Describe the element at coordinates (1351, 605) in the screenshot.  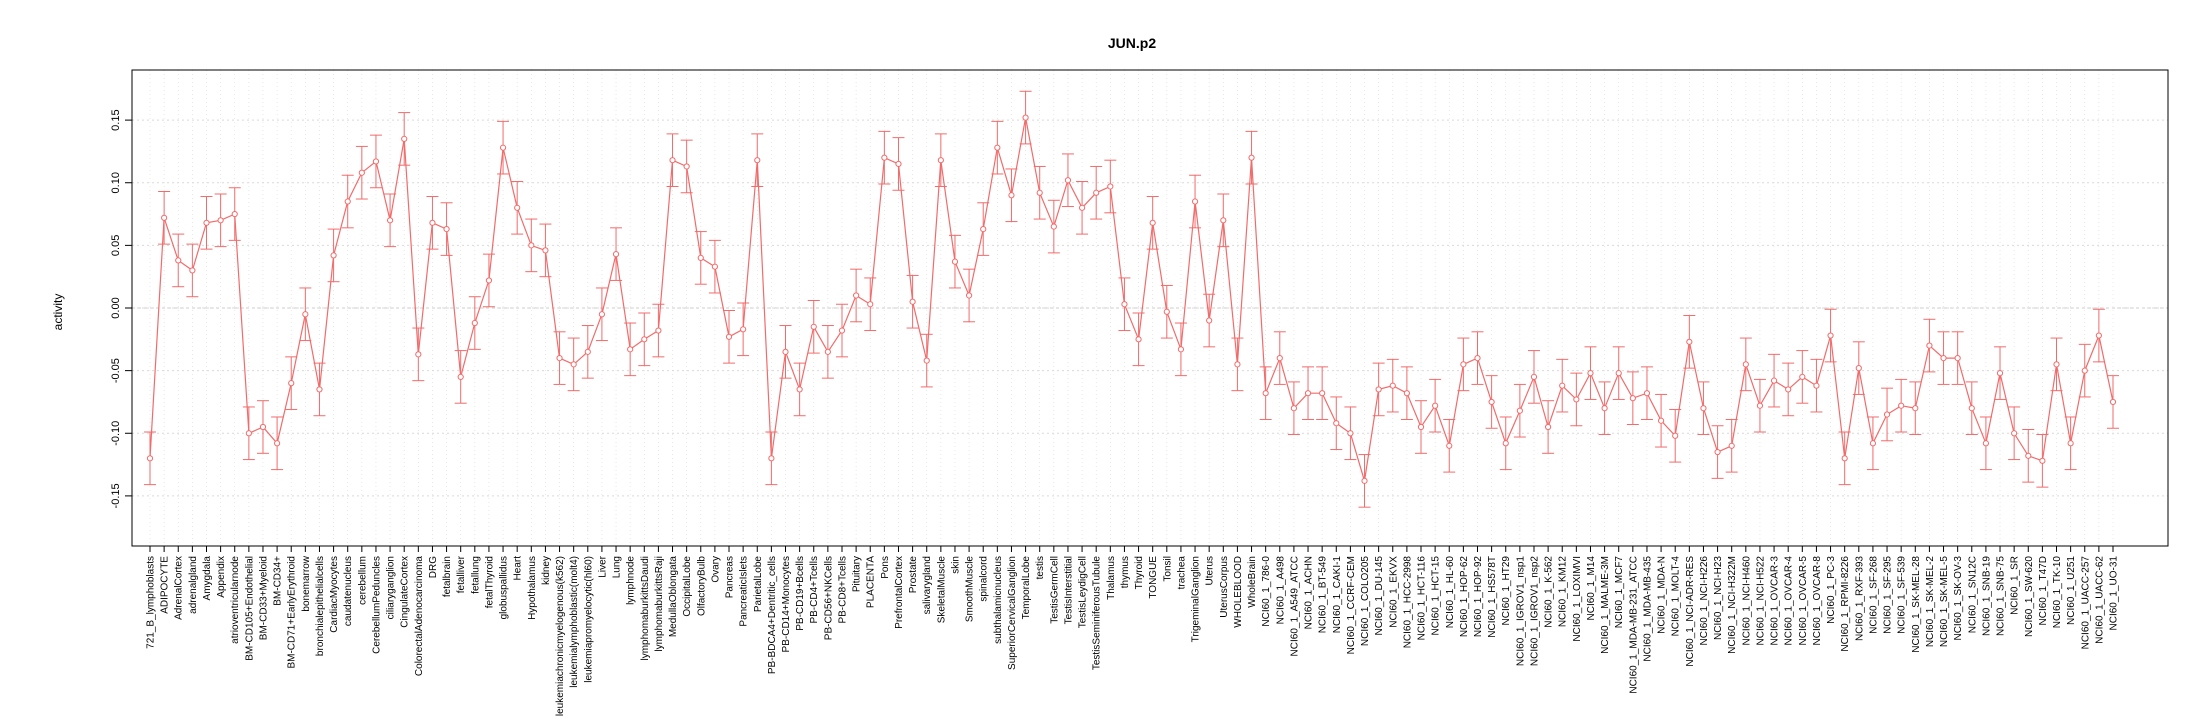
I see `x-tick-label: NCI60_1_CCRF-CEM` at that location.